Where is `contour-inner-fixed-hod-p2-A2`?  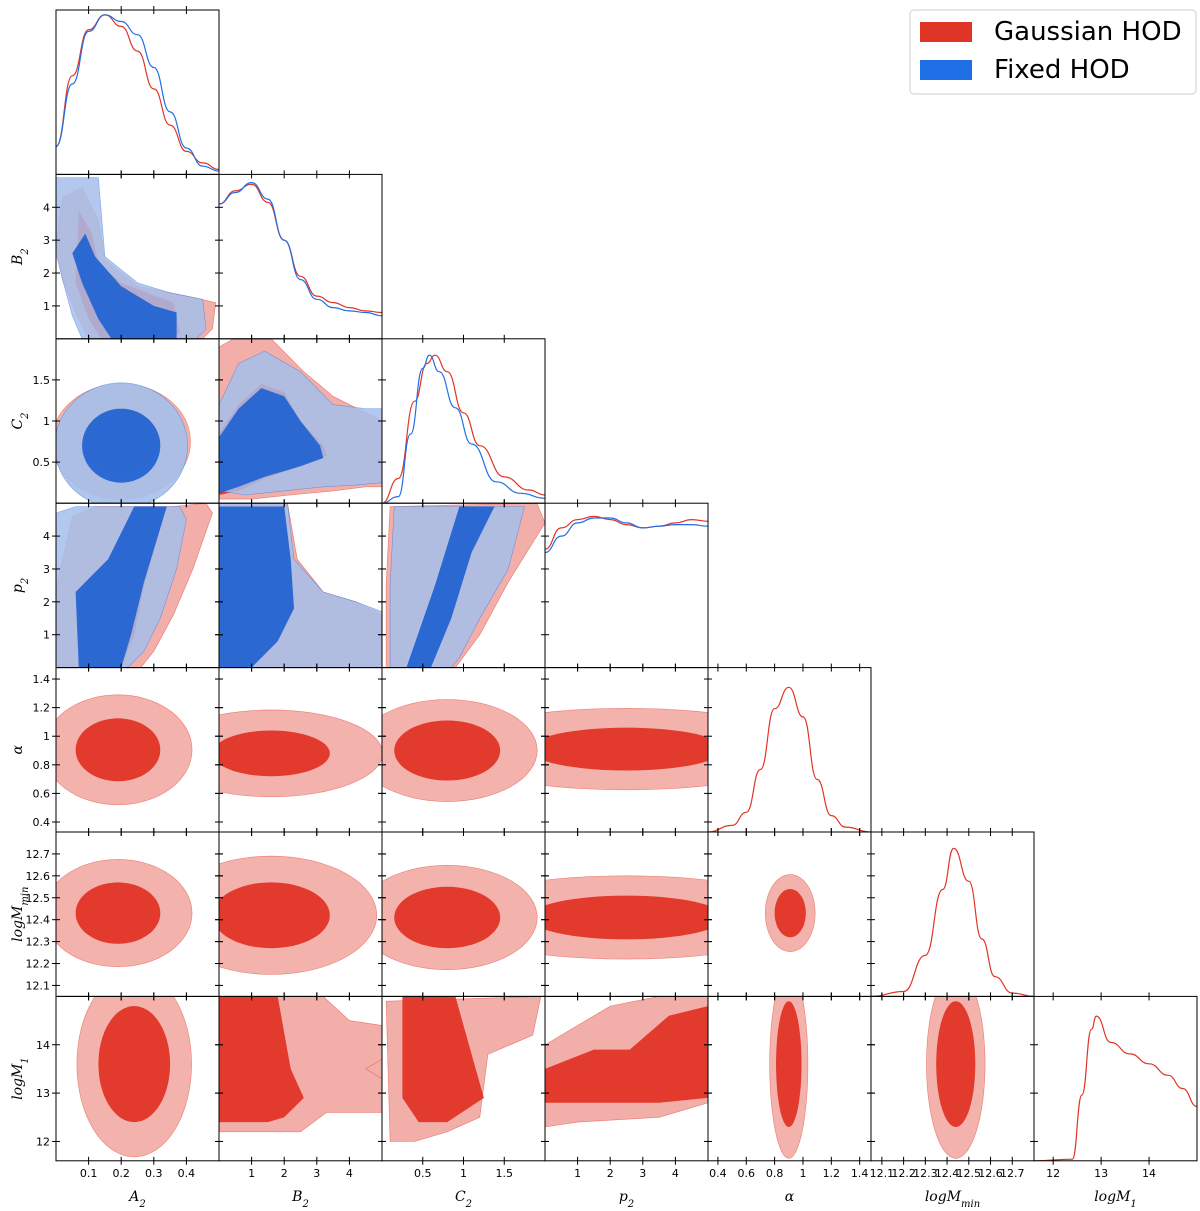 contour-inner-fixed-hod-p2-A2 is located at coordinates (121, 587).